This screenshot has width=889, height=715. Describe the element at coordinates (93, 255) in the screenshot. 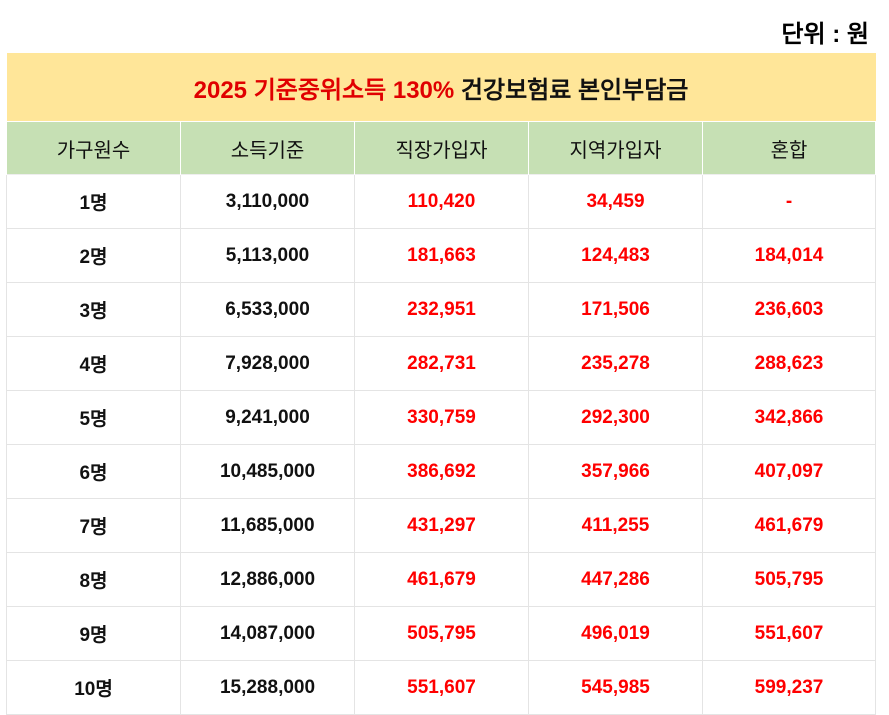

I see `household-size-cell: 2명` at that location.